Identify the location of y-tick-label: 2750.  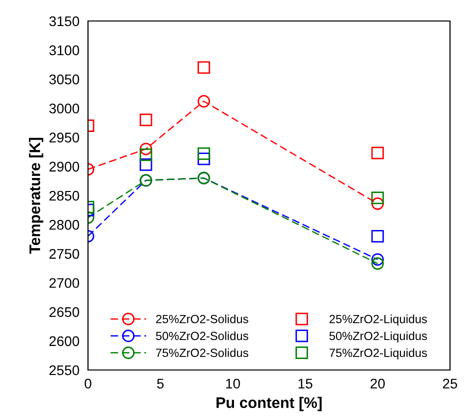
(64, 254).